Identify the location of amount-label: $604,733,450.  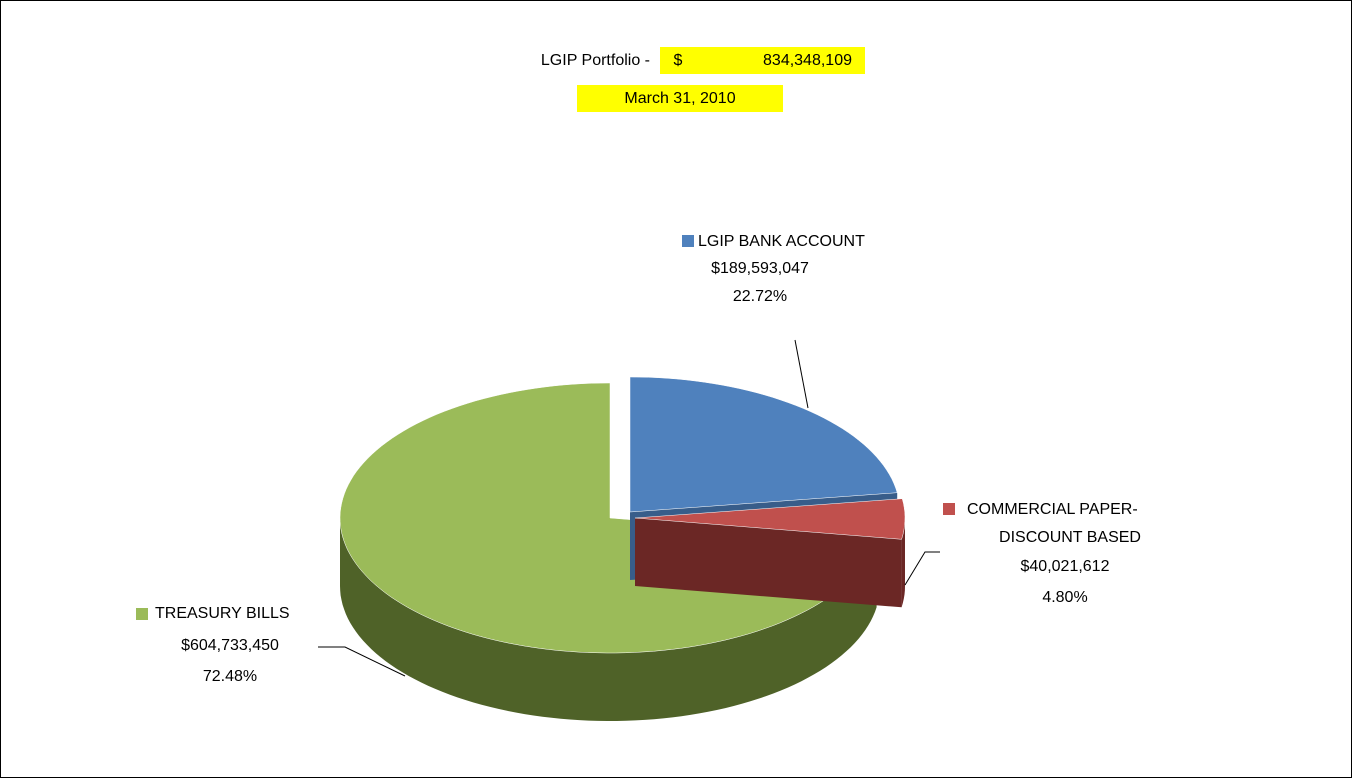
(230, 645).